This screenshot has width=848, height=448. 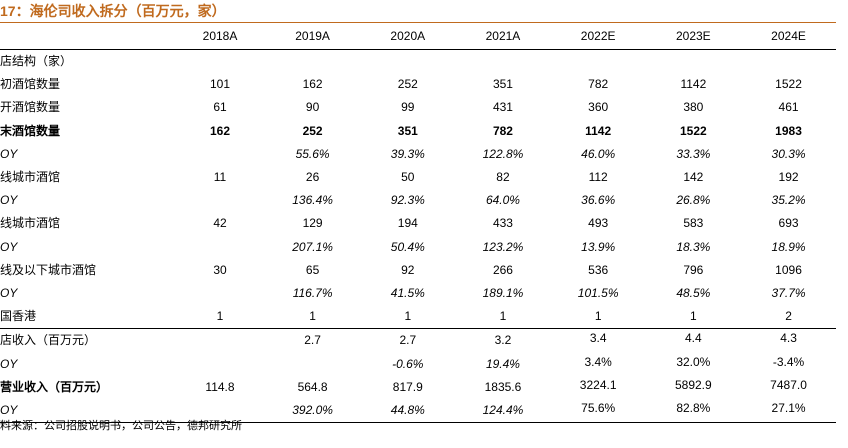 I want to click on value-cell: 3.2, so click(x=503, y=340).